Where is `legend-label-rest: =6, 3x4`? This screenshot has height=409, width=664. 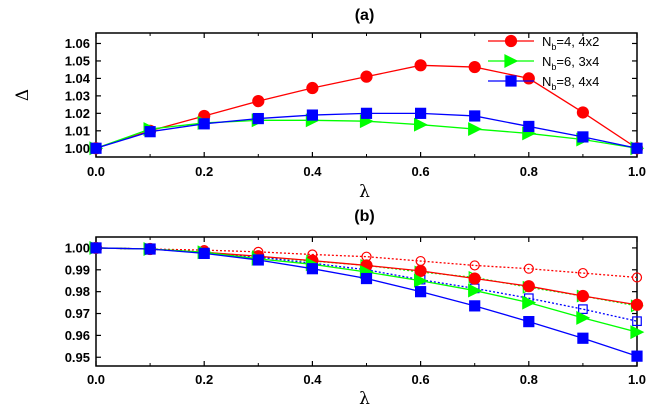
legend-label-rest: =6, 3x4 is located at coordinates (577, 61).